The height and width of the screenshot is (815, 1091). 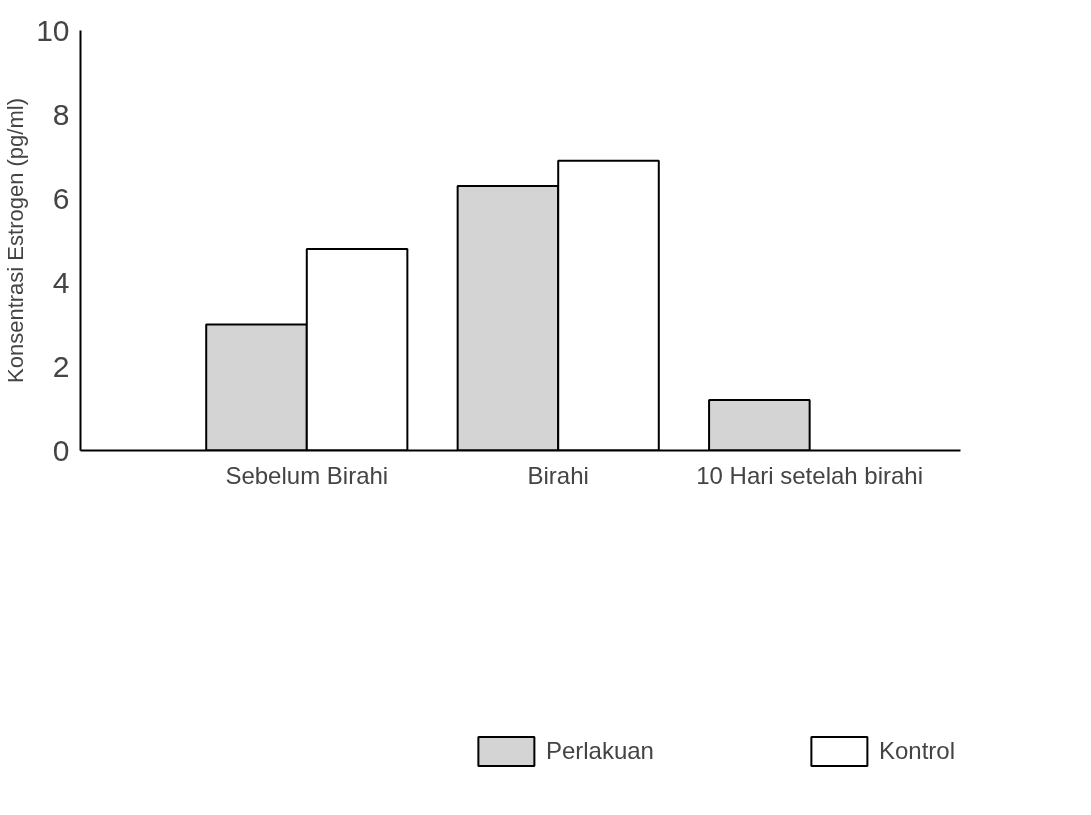 I want to click on x-tick-label: 10 Hari setelah birahi, so click(x=810, y=475).